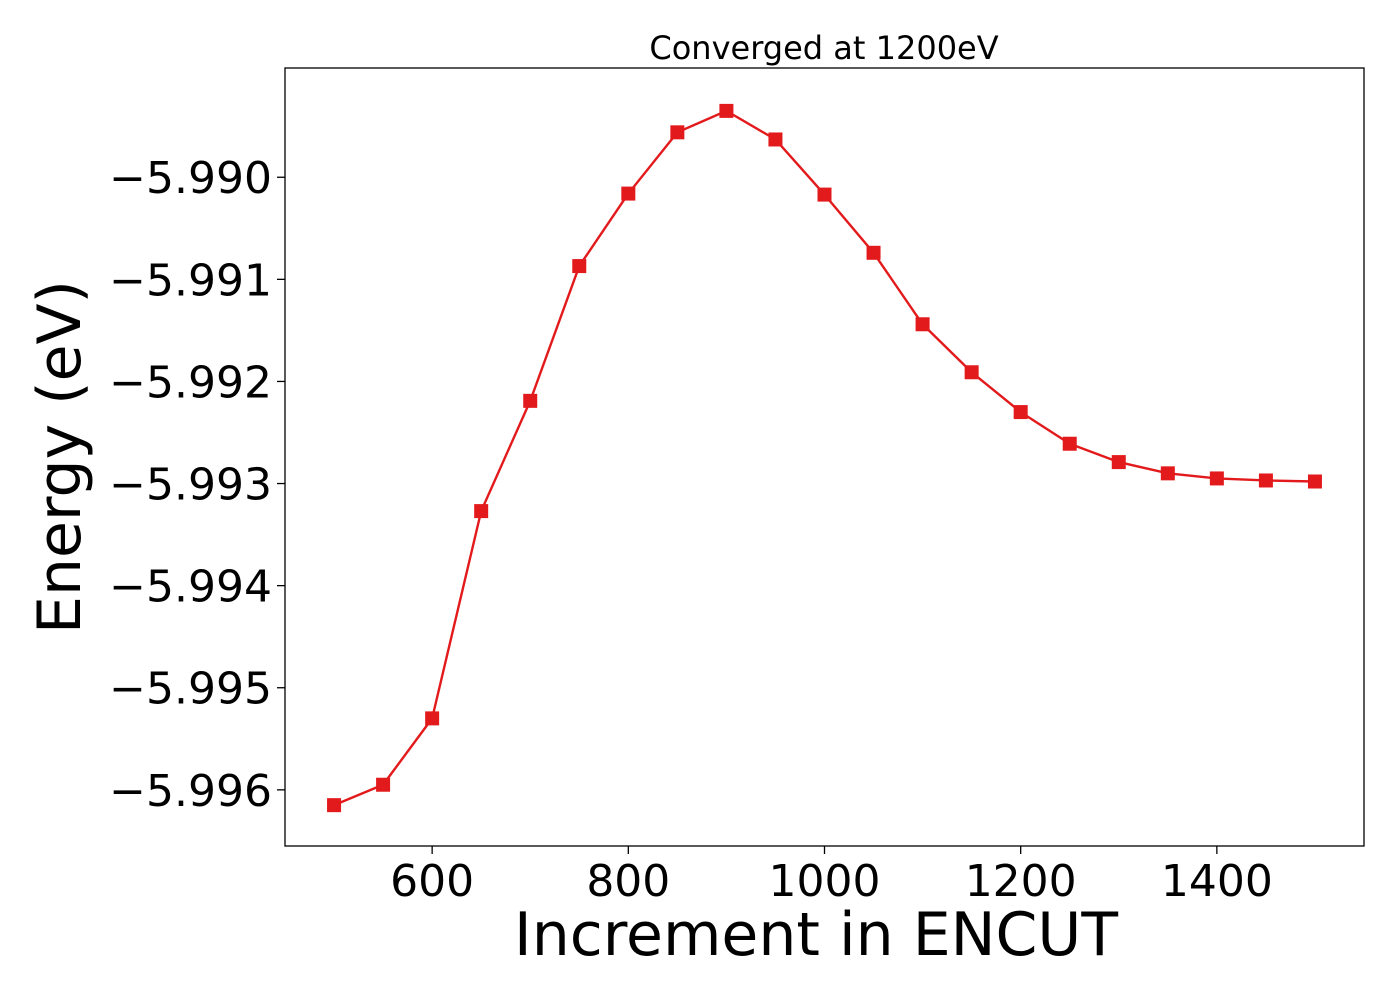  Describe the element at coordinates (190, 587) in the screenshot. I see `y-tick-label: −5.994` at that location.